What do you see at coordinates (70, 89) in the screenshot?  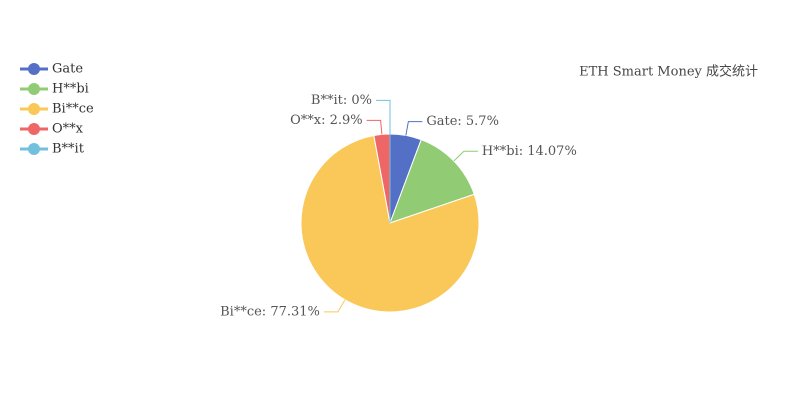 I see `legend-label: H**bi` at bounding box center [70, 89].